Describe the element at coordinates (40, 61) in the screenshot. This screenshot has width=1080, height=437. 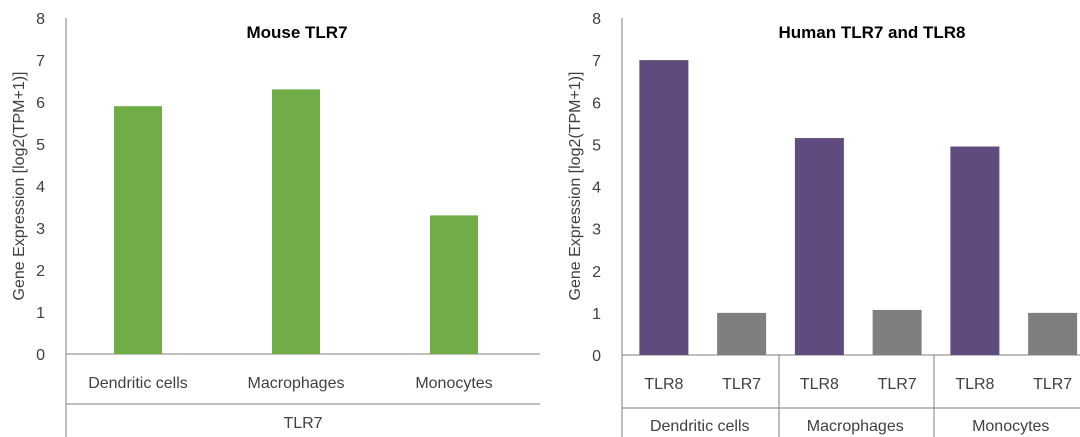
I see `left-y-tick-label: 7` at that location.